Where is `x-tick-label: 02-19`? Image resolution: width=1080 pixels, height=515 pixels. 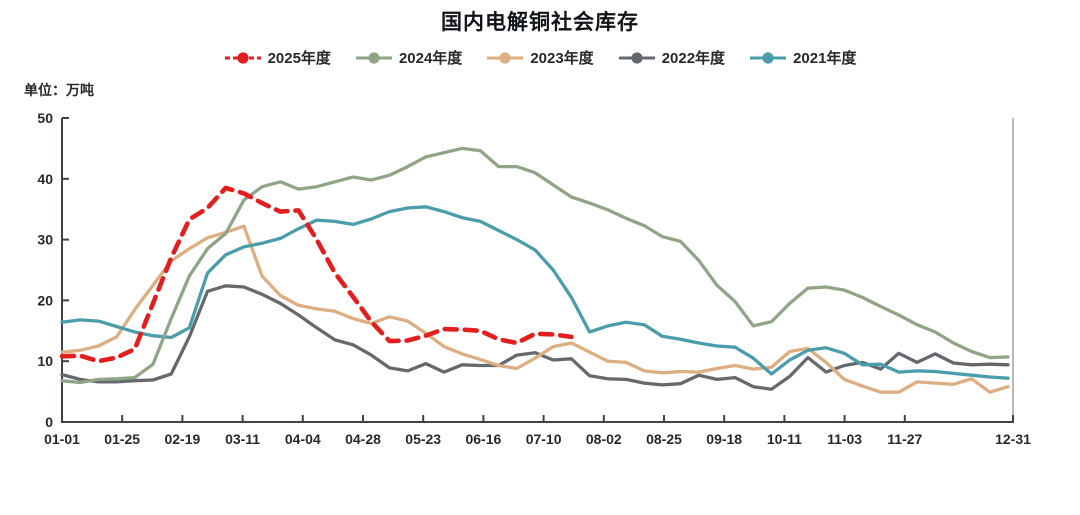 x-tick-label: 02-19 is located at coordinates (182, 439).